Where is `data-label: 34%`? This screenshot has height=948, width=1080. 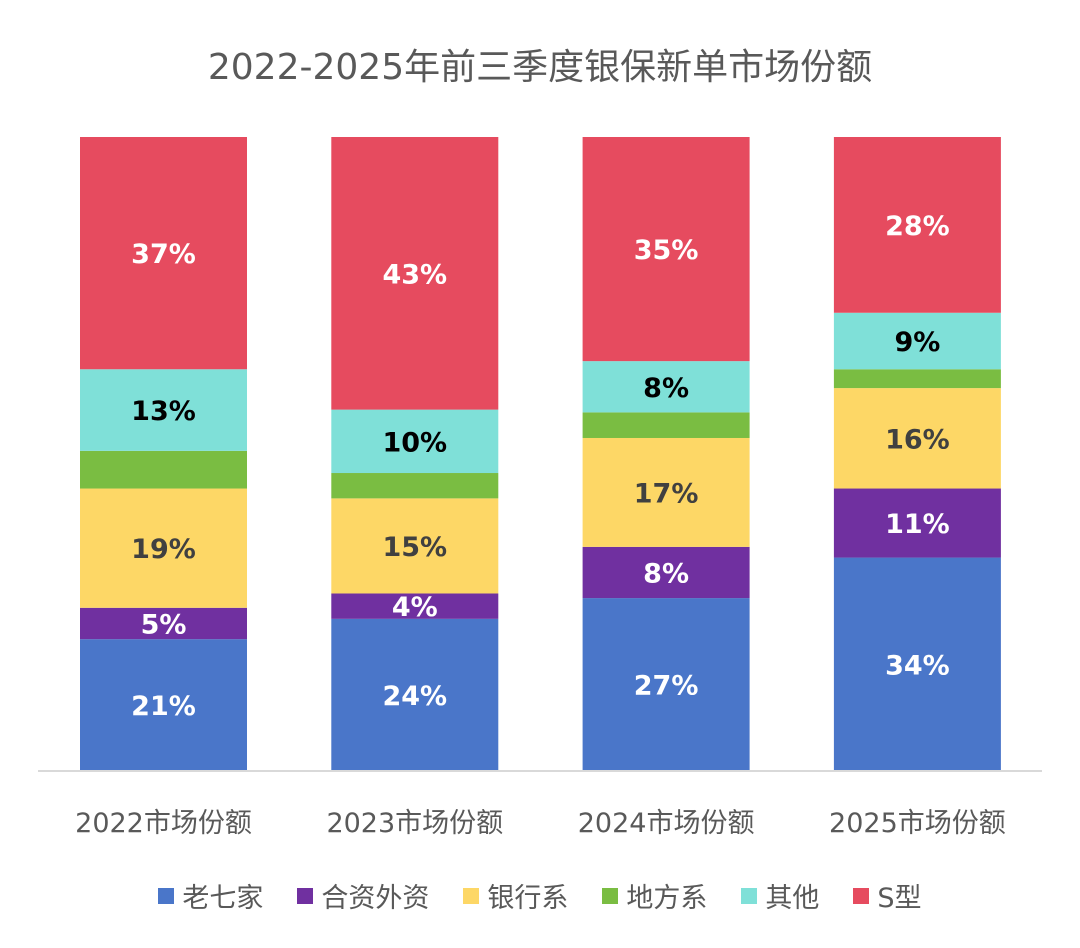
data-label: 34% is located at coordinates (917, 665).